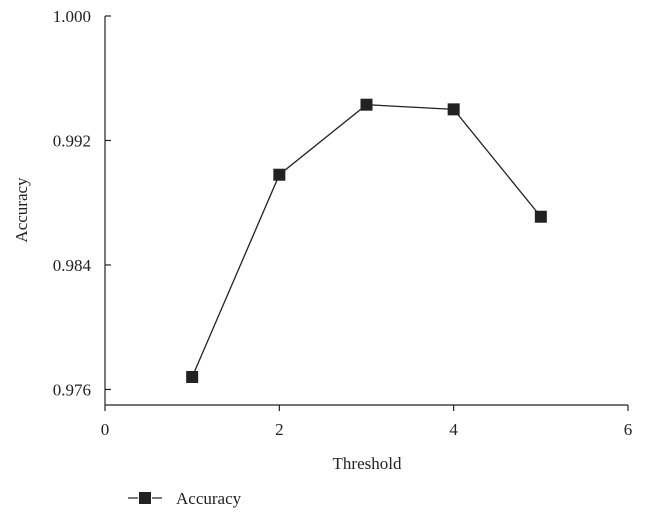 This screenshot has height=513, width=646. Describe the element at coordinates (72, 140) in the screenshot. I see `y-tick-label: 0.992` at that location.